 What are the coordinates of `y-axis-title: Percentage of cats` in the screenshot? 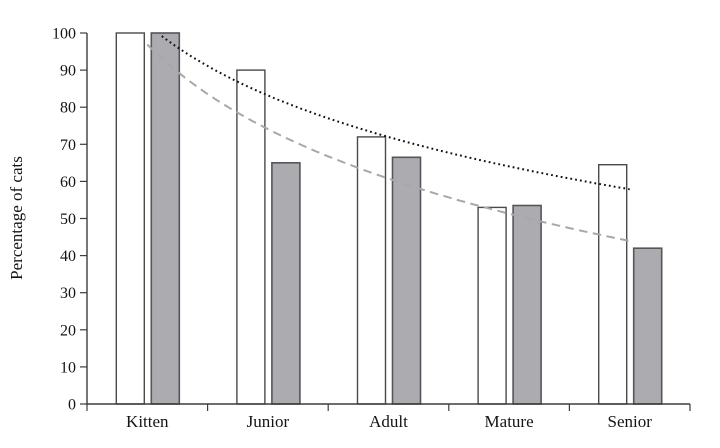 It's located at (16, 218).